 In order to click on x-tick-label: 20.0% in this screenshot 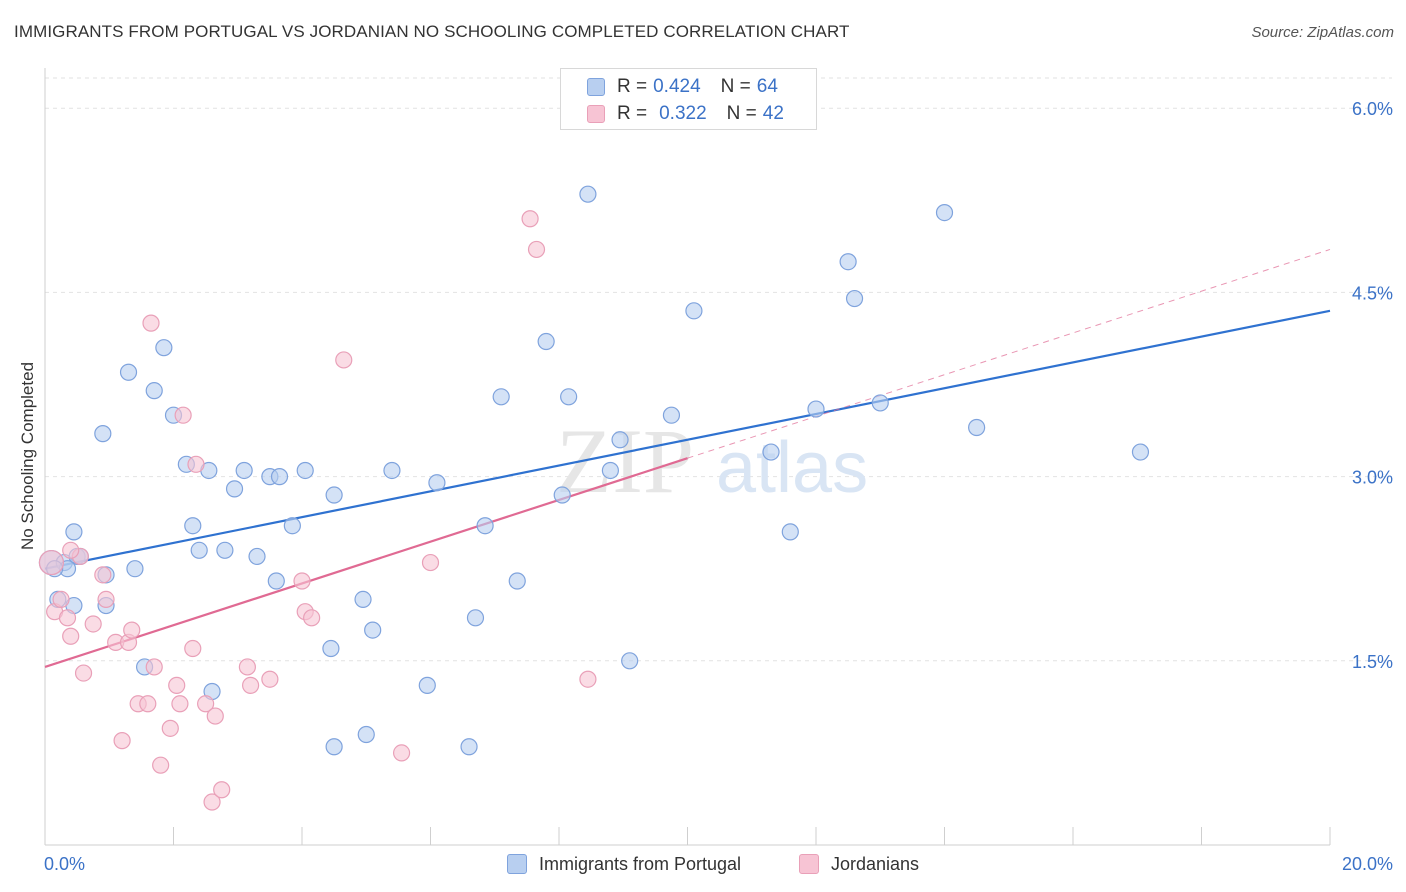, I will do `click(1367, 864)`.